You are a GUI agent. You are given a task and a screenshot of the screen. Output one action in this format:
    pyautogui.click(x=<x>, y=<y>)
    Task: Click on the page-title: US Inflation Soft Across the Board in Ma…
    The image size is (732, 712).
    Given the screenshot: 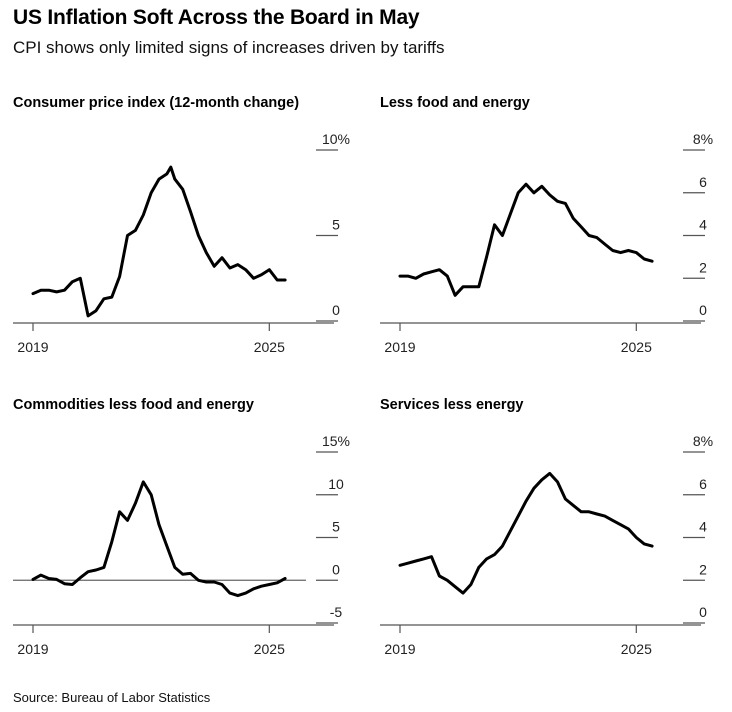 What is the action you would take?
    pyautogui.click(x=216, y=17)
    